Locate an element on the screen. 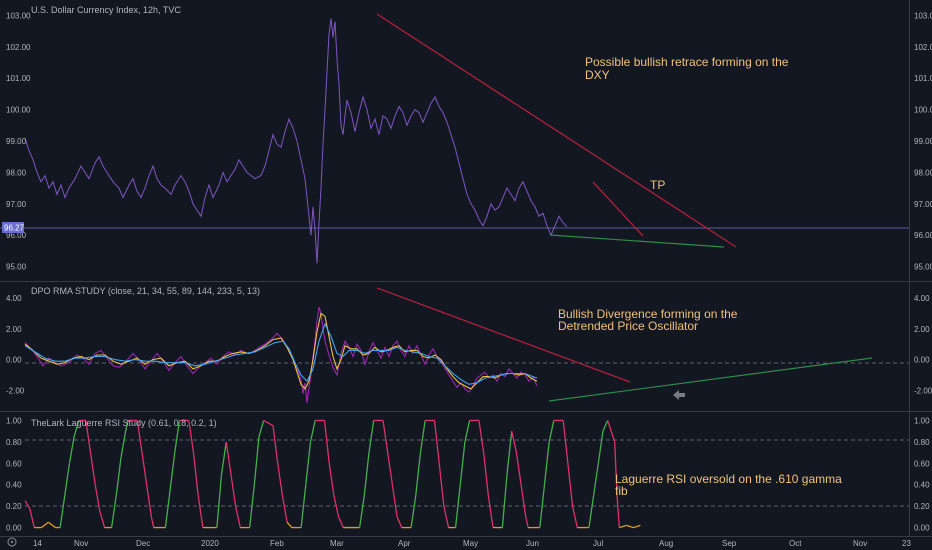  price-tick-label: 2.00 is located at coordinates (14, 329).